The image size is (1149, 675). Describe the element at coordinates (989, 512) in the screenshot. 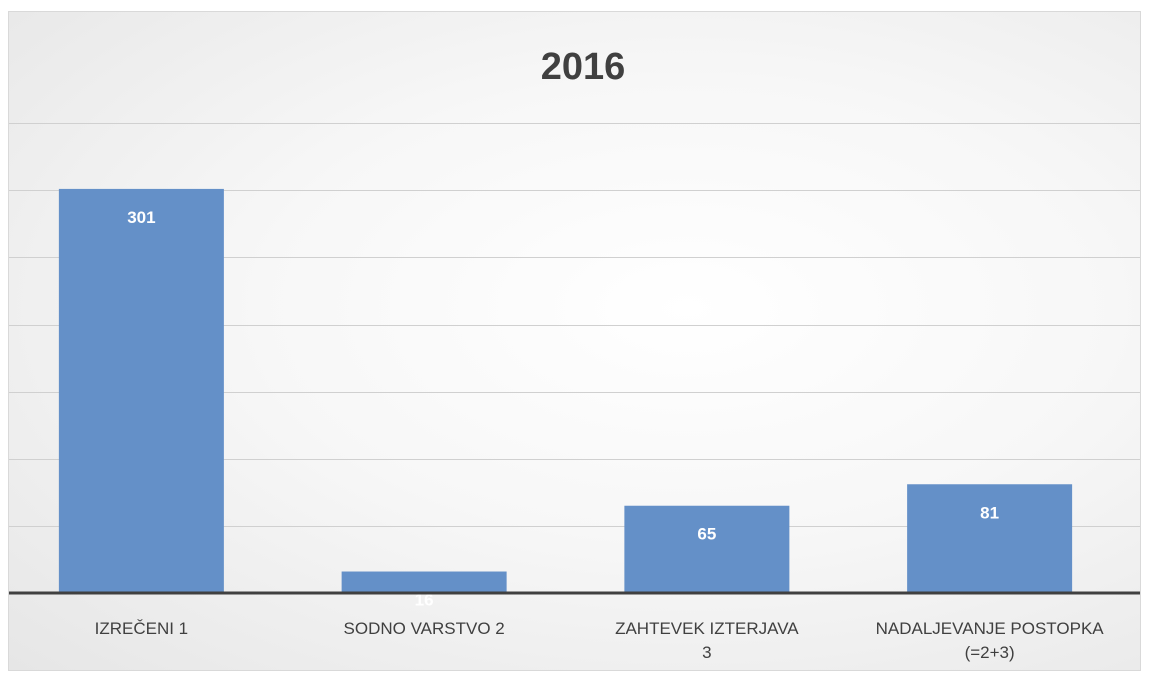

I see `data-label: 81` at that location.